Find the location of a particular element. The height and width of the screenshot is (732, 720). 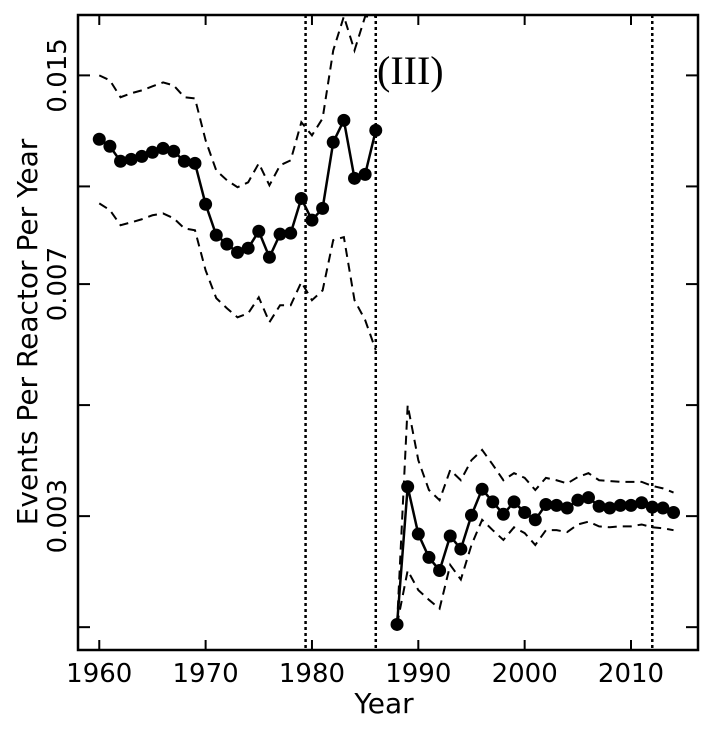

y-axis-label: Events Per Reactor Per Year is located at coordinates (27, 331).